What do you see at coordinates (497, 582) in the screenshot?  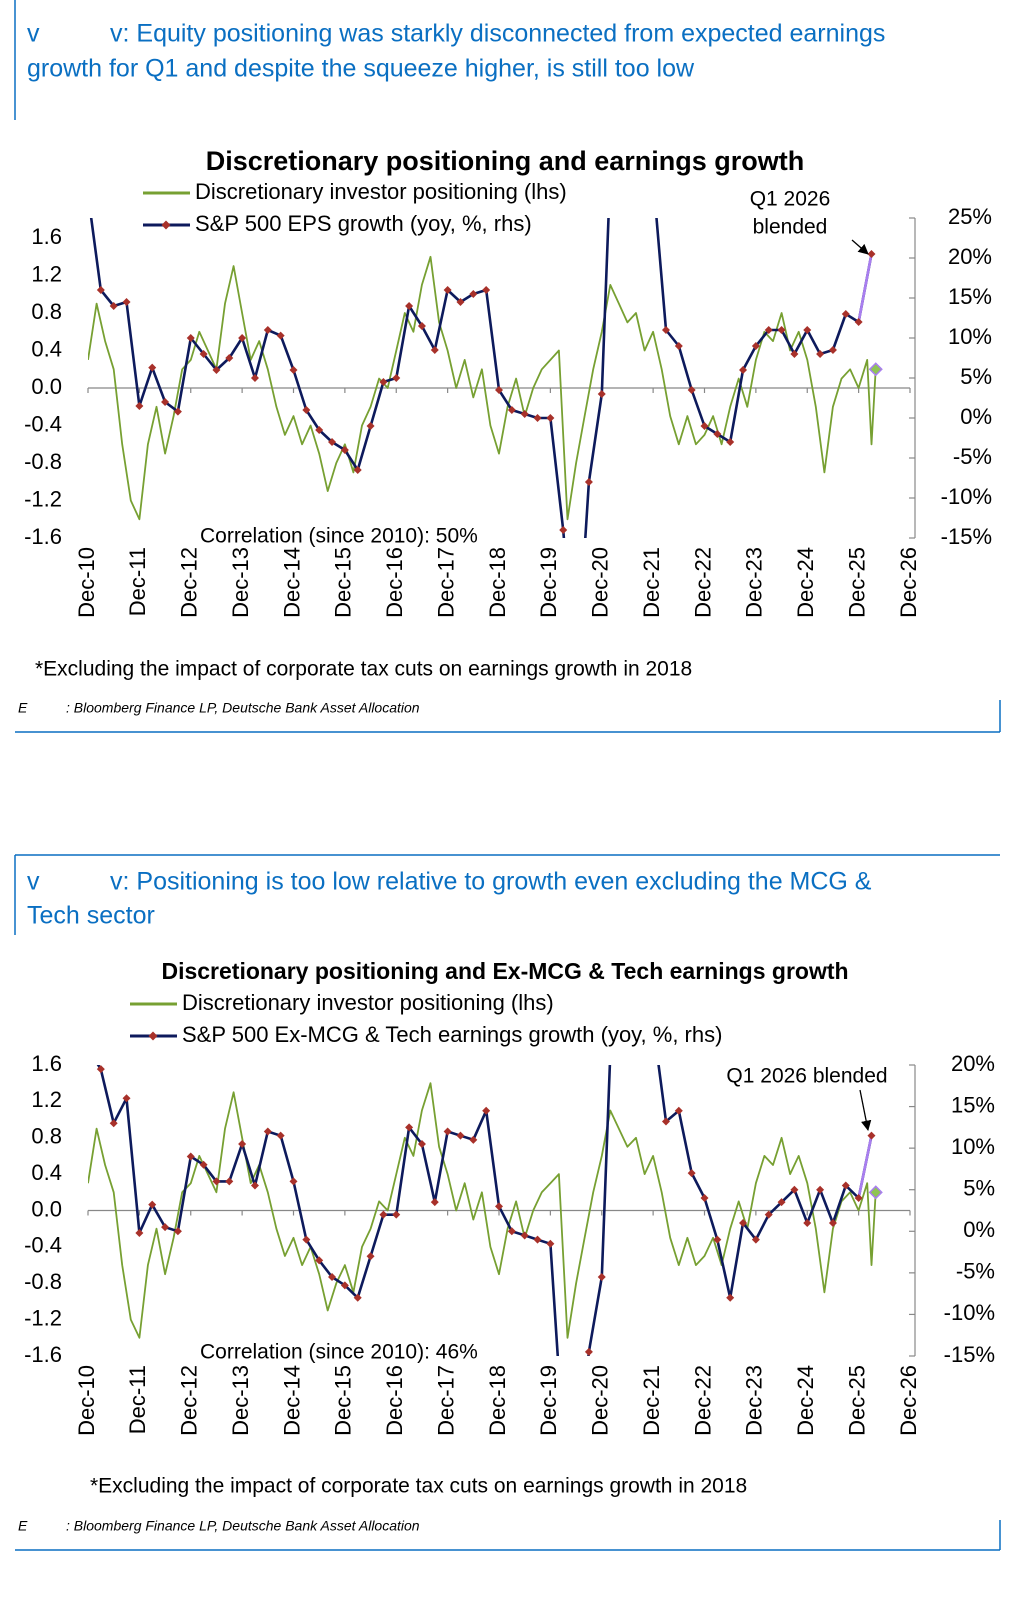 I see `x-tick-label: Dec-18` at bounding box center [497, 582].